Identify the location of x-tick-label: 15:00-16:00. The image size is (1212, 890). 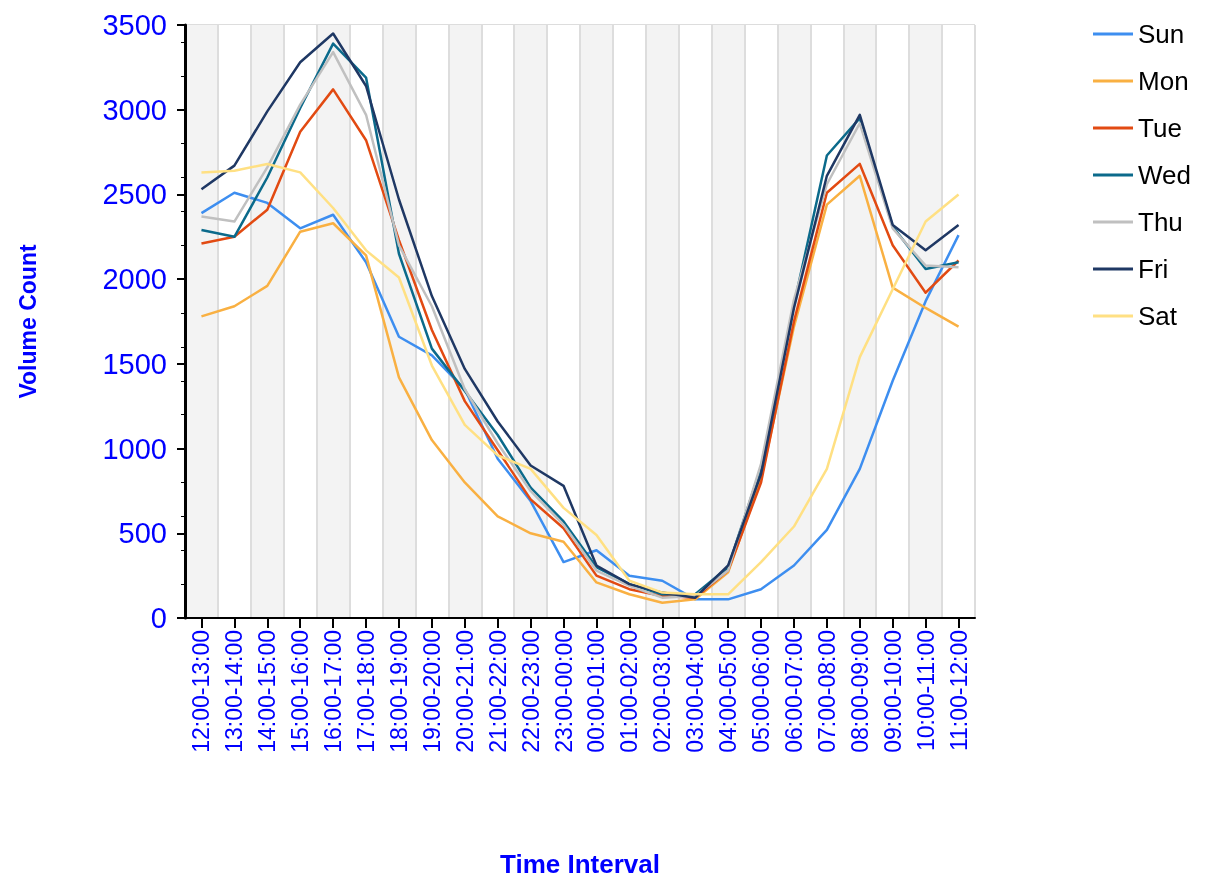
(300, 691).